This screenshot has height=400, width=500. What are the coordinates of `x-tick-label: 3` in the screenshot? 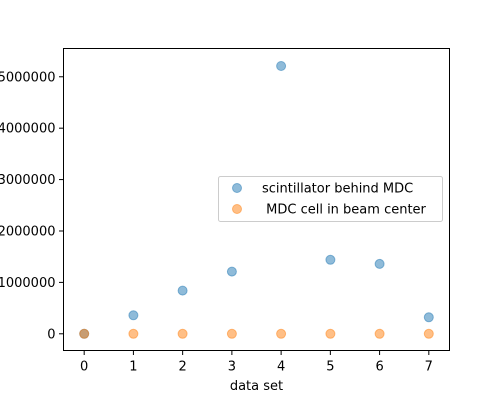 It's located at (232, 367).